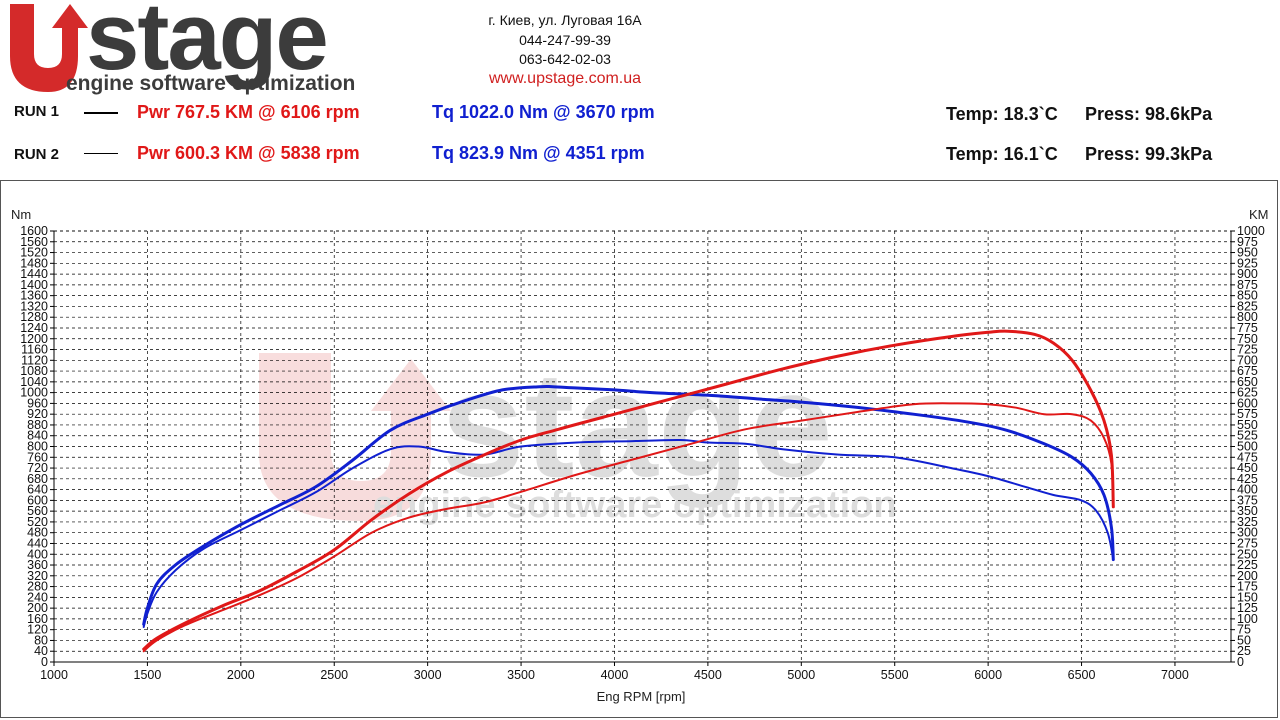  Describe the element at coordinates (34, 360) in the screenshot. I see `tick-label-left: 1120` at that location.